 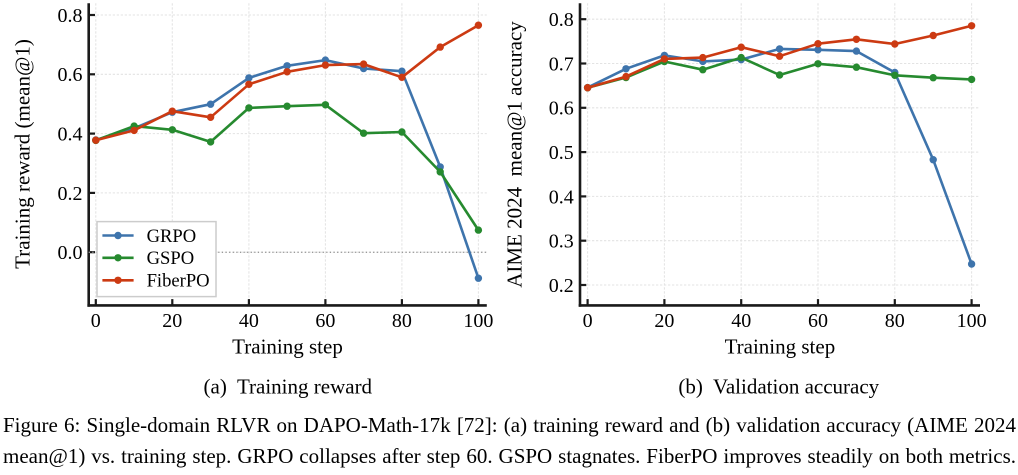 What do you see at coordinates (23, 154) in the screenshot?
I see `svg-text: Training reward (mean@1)` at bounding box center [23, 154].